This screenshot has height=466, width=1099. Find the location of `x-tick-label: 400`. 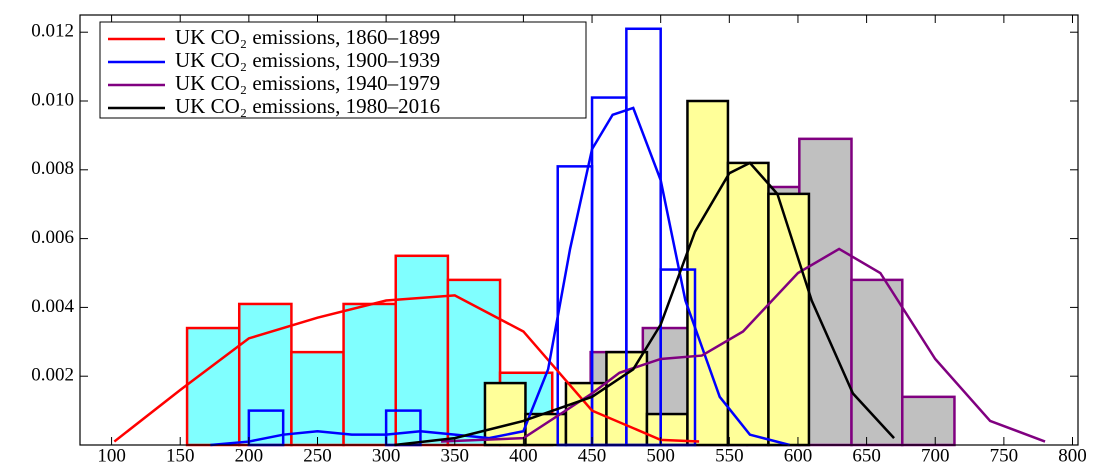

x-tick-label: 400 is located at coordinates (523, 455).